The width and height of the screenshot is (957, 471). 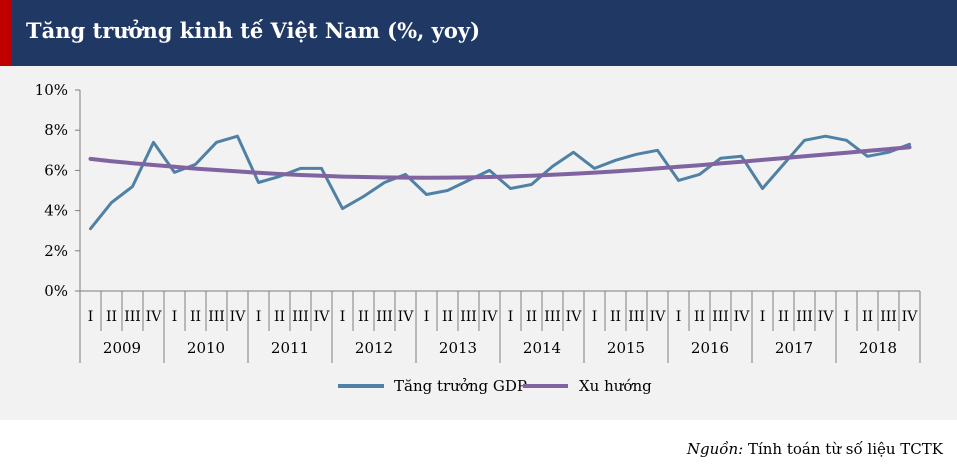 What do you see at coordinates (206, 348) in the screenshot?
I see `x-year-label: 2010` at bounding box center [206, 348].